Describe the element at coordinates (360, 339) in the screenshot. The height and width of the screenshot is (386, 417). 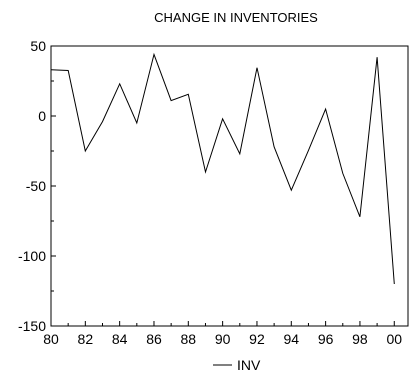
I see `x-tick-label: 98` at that location.